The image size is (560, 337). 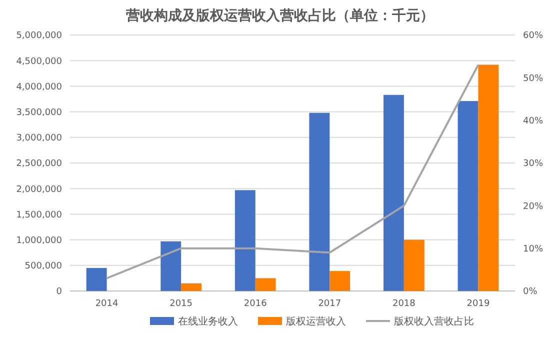 I want to click on y-tick-label: 4,000,000, so click(x=39, y=87).